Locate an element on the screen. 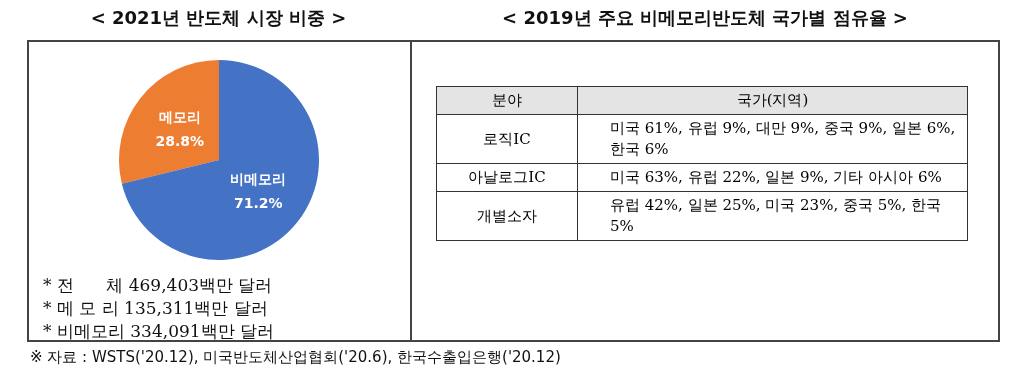  text: 아날로그IC is located at coordinates (507, 177).